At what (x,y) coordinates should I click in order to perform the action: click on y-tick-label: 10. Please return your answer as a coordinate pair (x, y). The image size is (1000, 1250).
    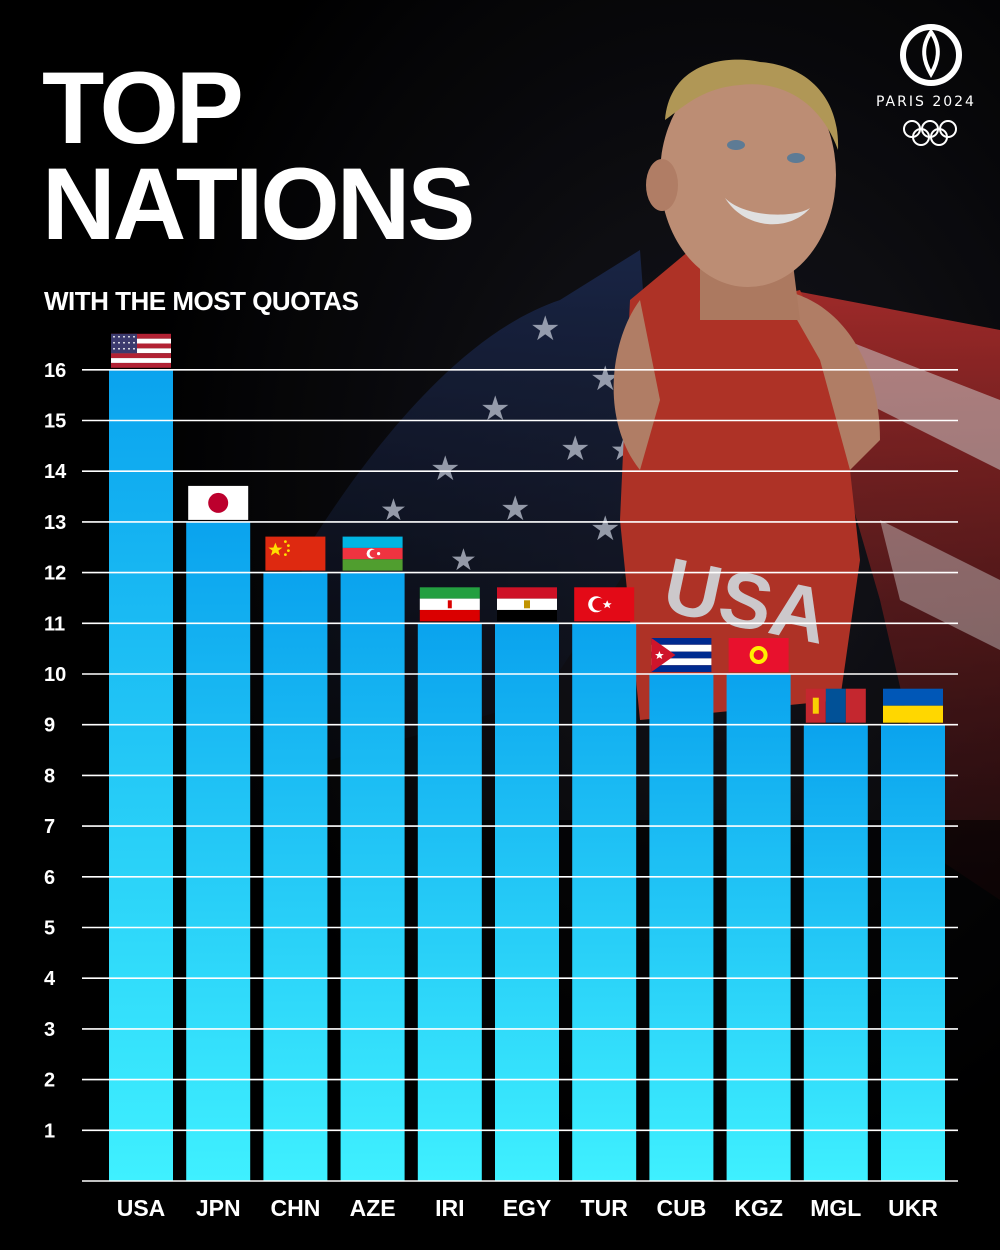
    Looking at the image, I should click on (55, 675).